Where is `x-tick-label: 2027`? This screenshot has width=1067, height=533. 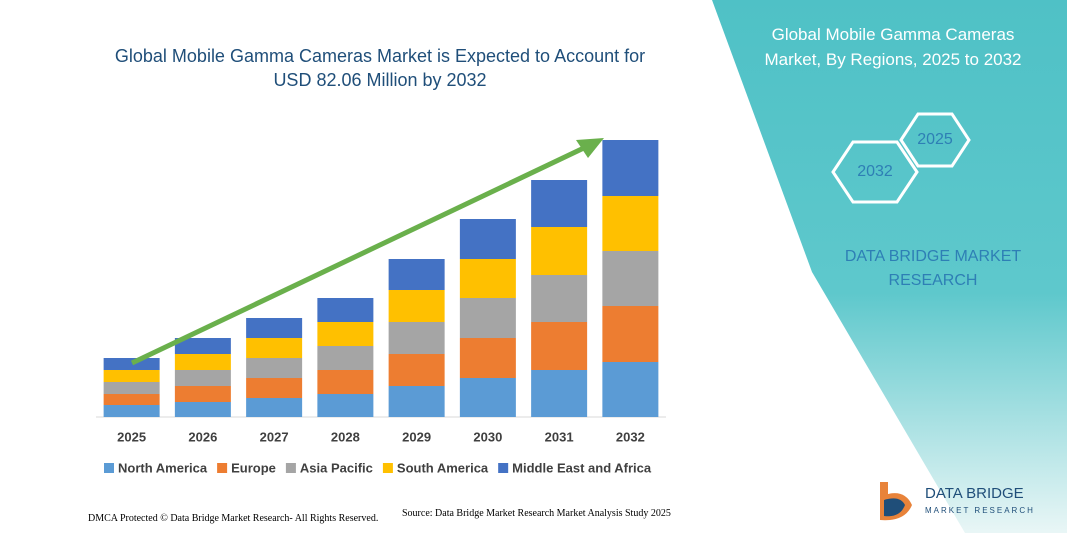
x-tick-label: 2027 is located at coordinates (274, 436).